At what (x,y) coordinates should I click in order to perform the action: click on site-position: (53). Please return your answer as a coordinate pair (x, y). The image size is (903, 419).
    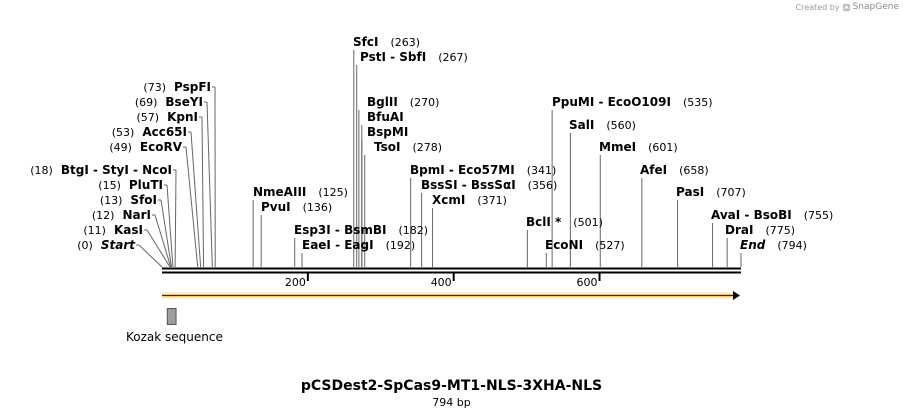
    Looking at the image, I should click on (123, 132).